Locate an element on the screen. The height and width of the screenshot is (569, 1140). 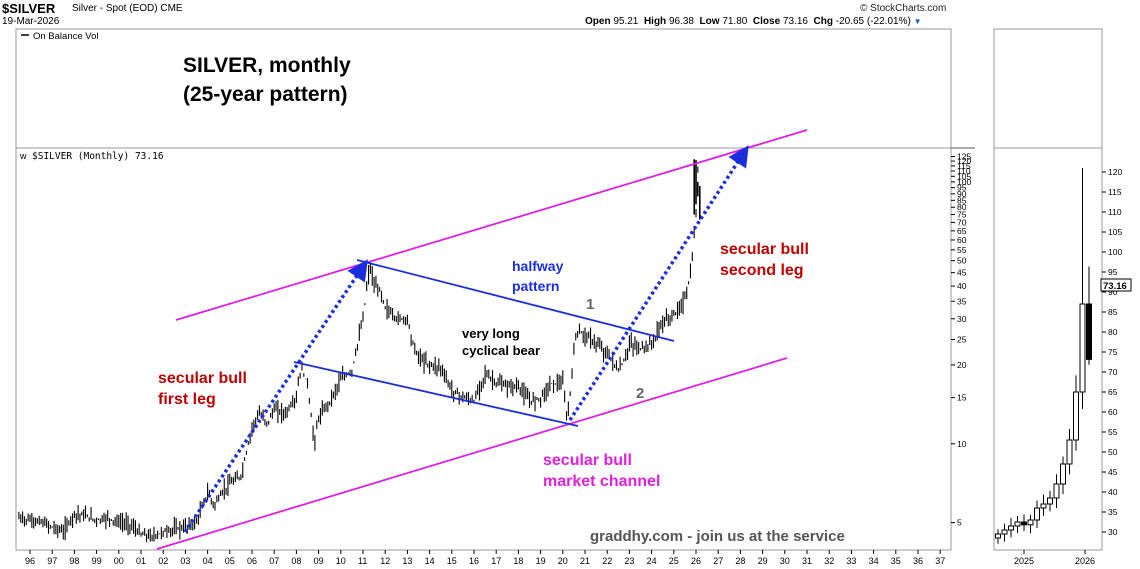
last-price-badge is located at coordinates (1116, 285).